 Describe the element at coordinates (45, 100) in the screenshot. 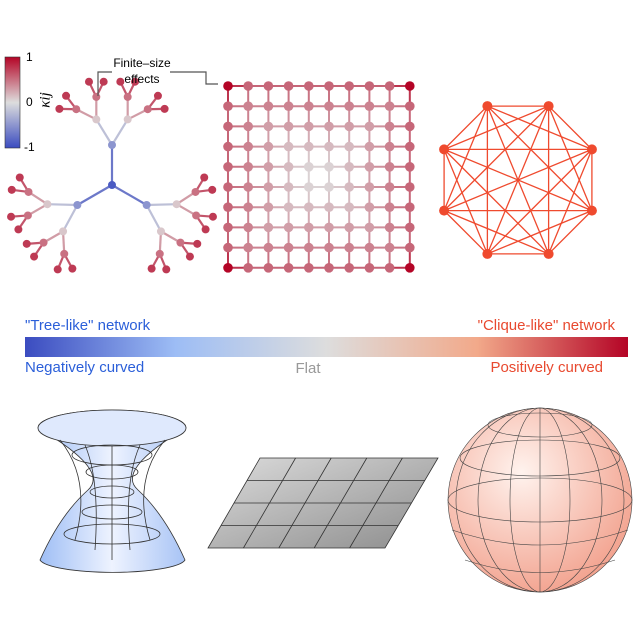

I see `colorbar-label: κij` at that location.